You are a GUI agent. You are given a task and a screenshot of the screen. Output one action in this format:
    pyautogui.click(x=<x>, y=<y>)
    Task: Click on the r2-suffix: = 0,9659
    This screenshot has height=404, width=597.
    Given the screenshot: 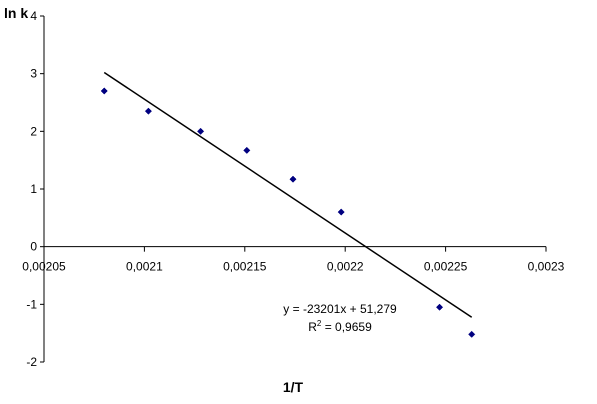 What is the action you would take?
    pyautogui.click(x=346, y=327)
    